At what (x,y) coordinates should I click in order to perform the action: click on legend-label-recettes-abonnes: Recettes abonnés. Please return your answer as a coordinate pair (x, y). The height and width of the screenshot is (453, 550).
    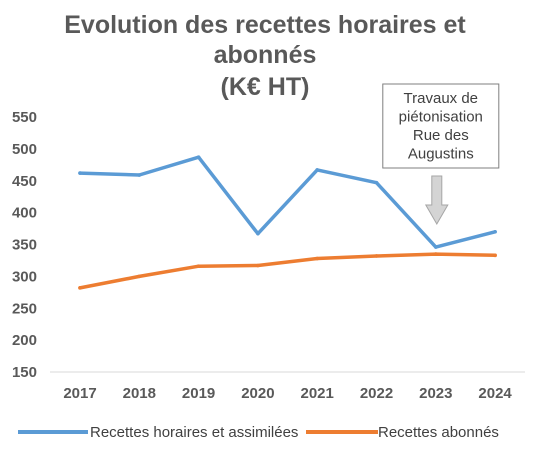
    Looking at the image, I should click on (438, 432).